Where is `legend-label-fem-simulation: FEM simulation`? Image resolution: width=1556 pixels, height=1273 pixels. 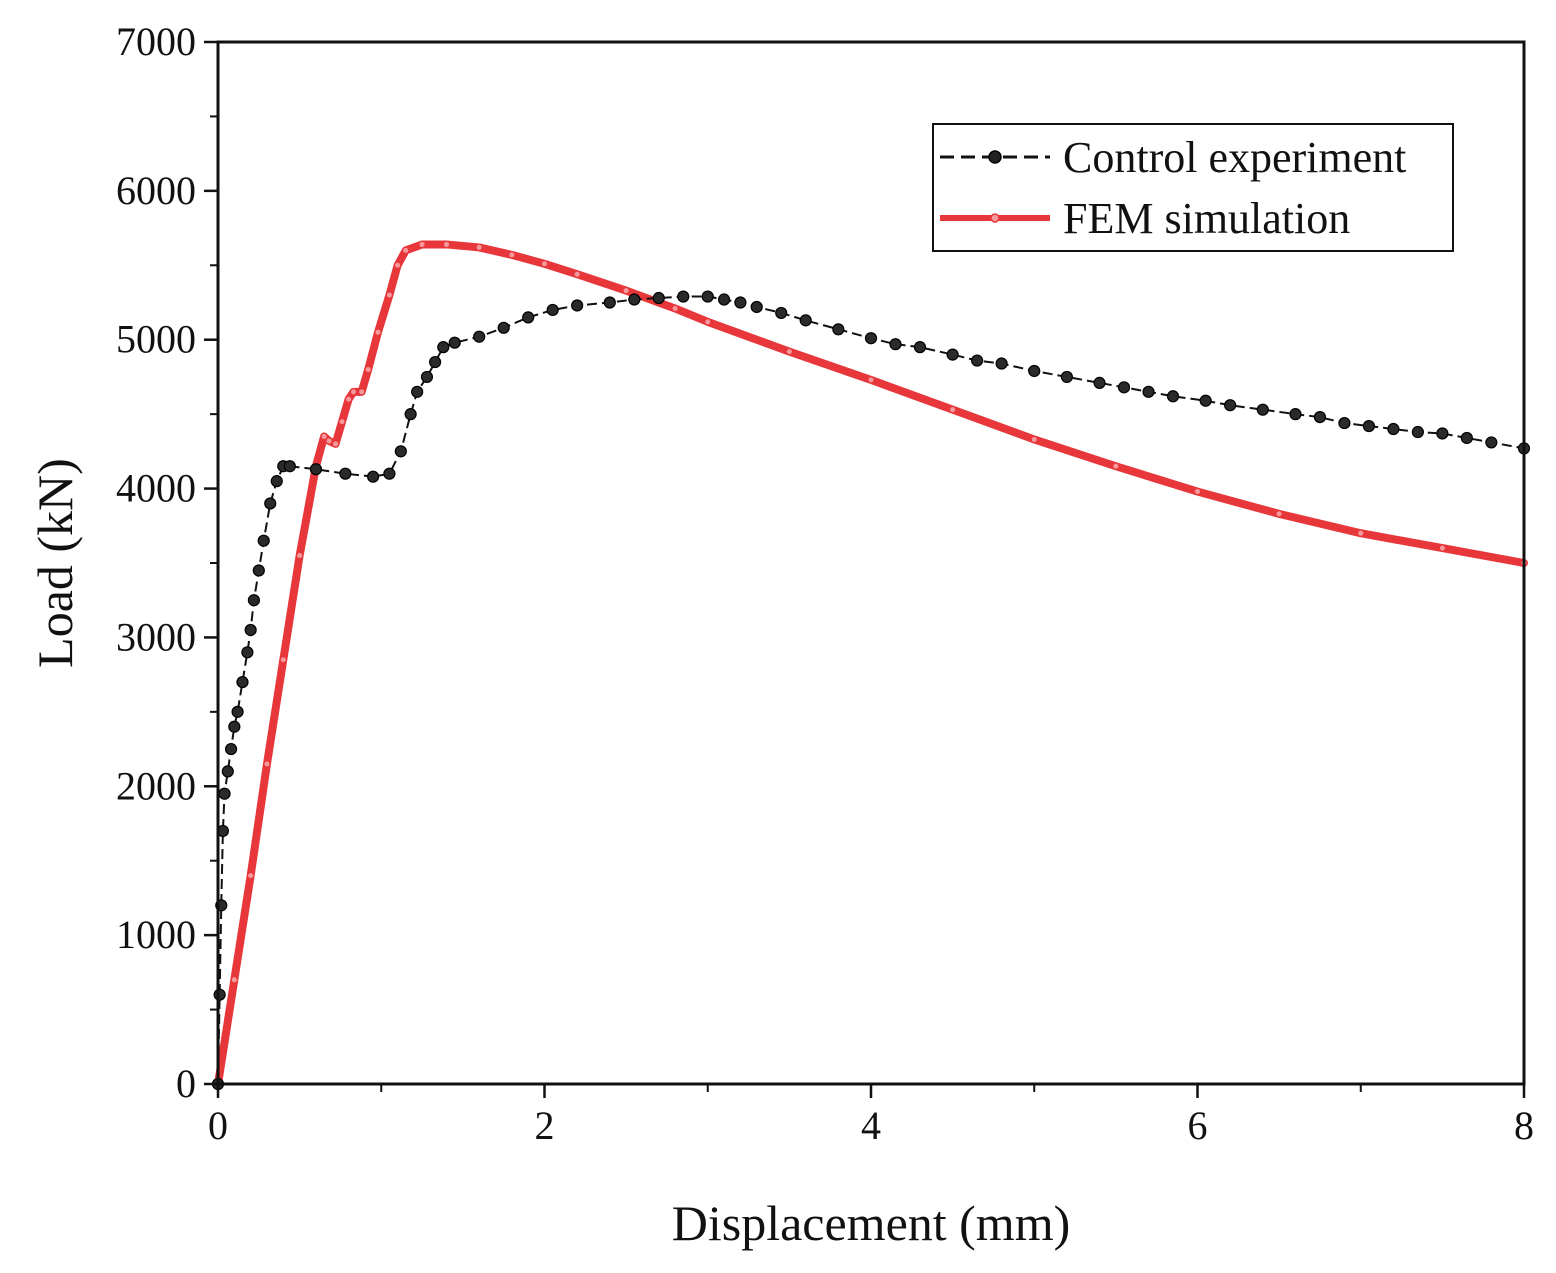 legend-label-fem-simulation: FEM simulation is located at coordinates (1206, 218).